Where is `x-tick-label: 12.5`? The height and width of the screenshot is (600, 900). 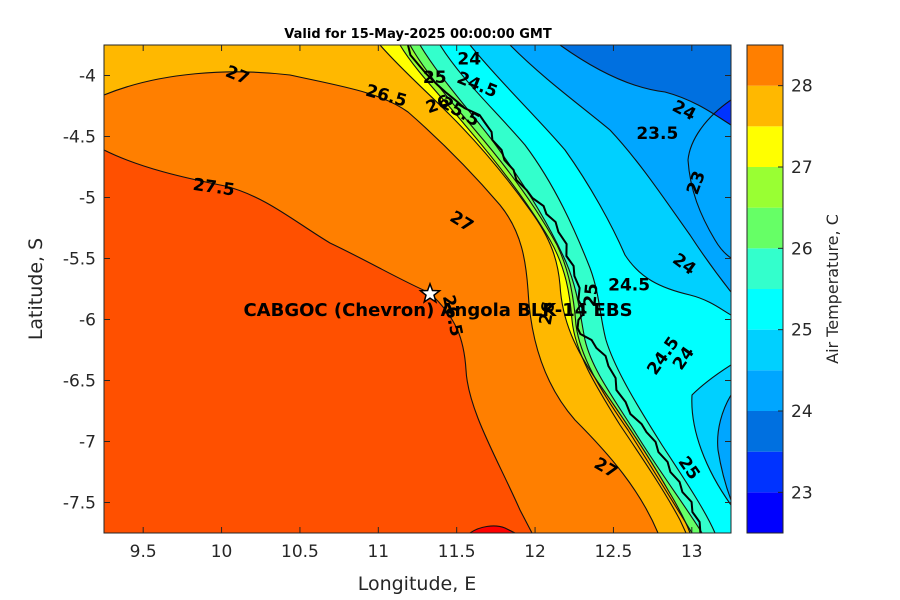 x-tick-label: 12.5 is located at coordinates (614, 552).